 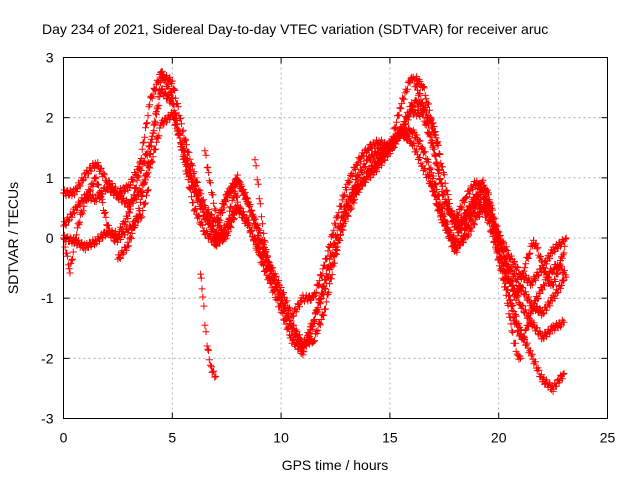 I want to click on x-axis-label: GPS time / hours, so click(x=335, y=465).